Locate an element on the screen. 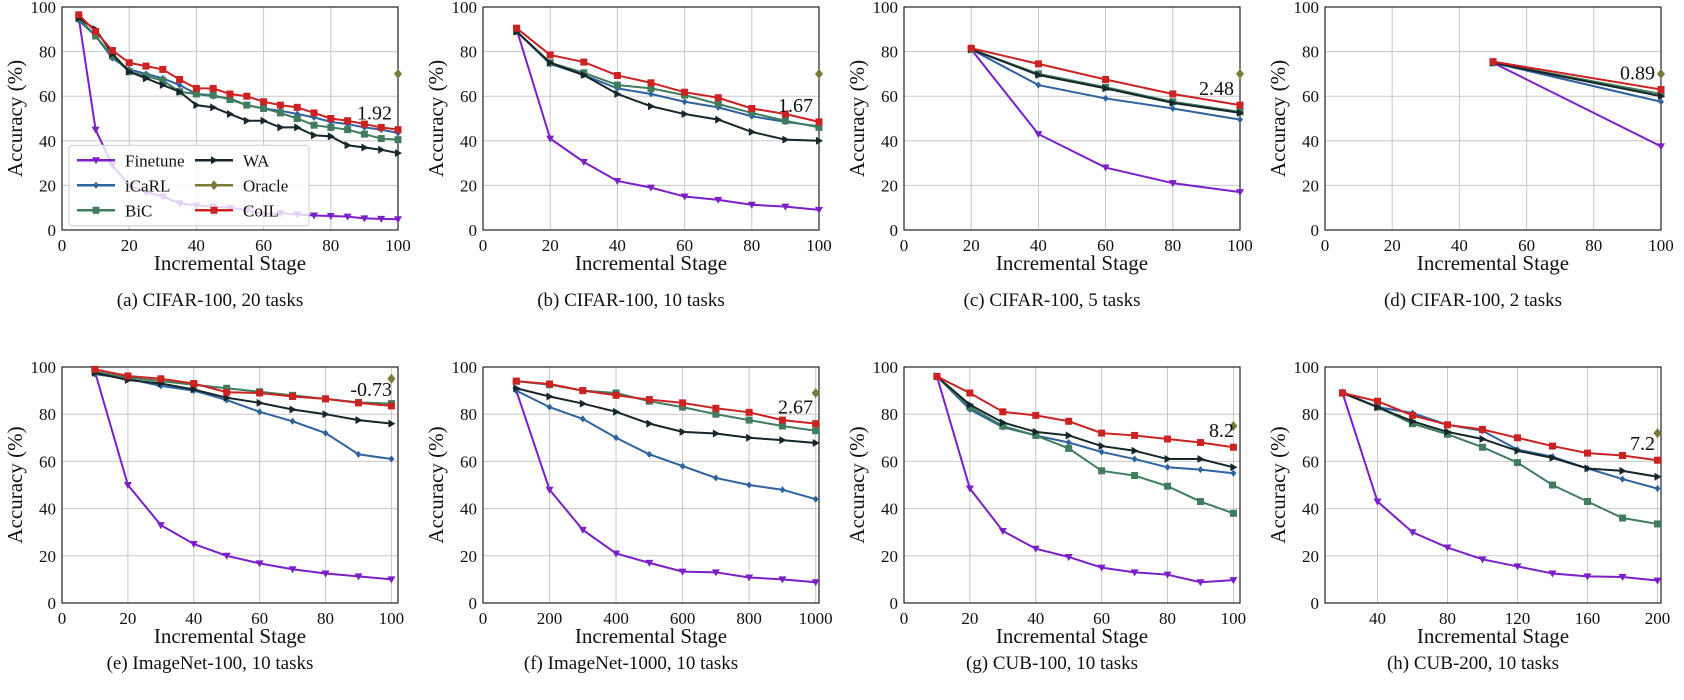  series-bic is located at coordinates (668, 79).